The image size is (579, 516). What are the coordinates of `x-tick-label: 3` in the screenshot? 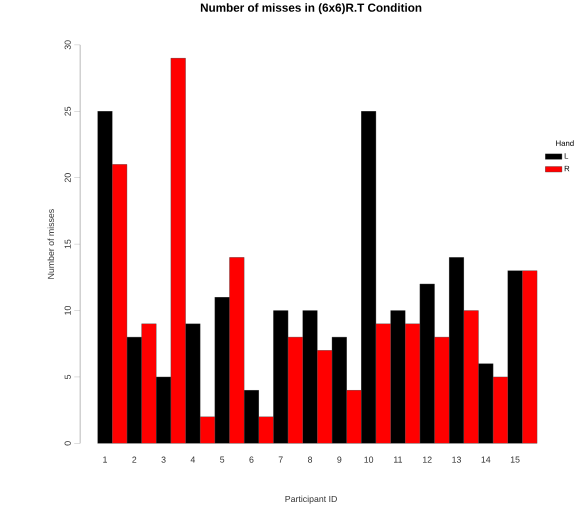 It's located at (163, 459).